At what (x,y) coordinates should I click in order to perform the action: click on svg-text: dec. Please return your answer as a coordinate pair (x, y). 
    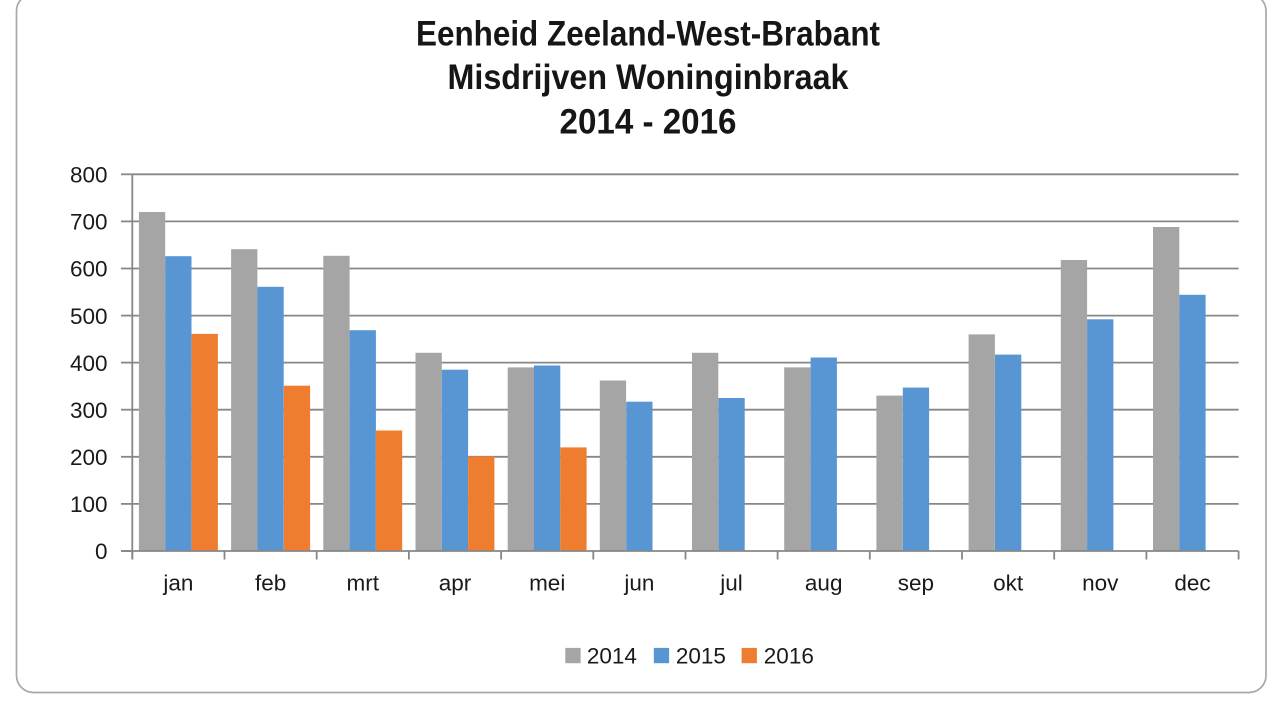
    Looking at the image, I should click on (1192, 583).